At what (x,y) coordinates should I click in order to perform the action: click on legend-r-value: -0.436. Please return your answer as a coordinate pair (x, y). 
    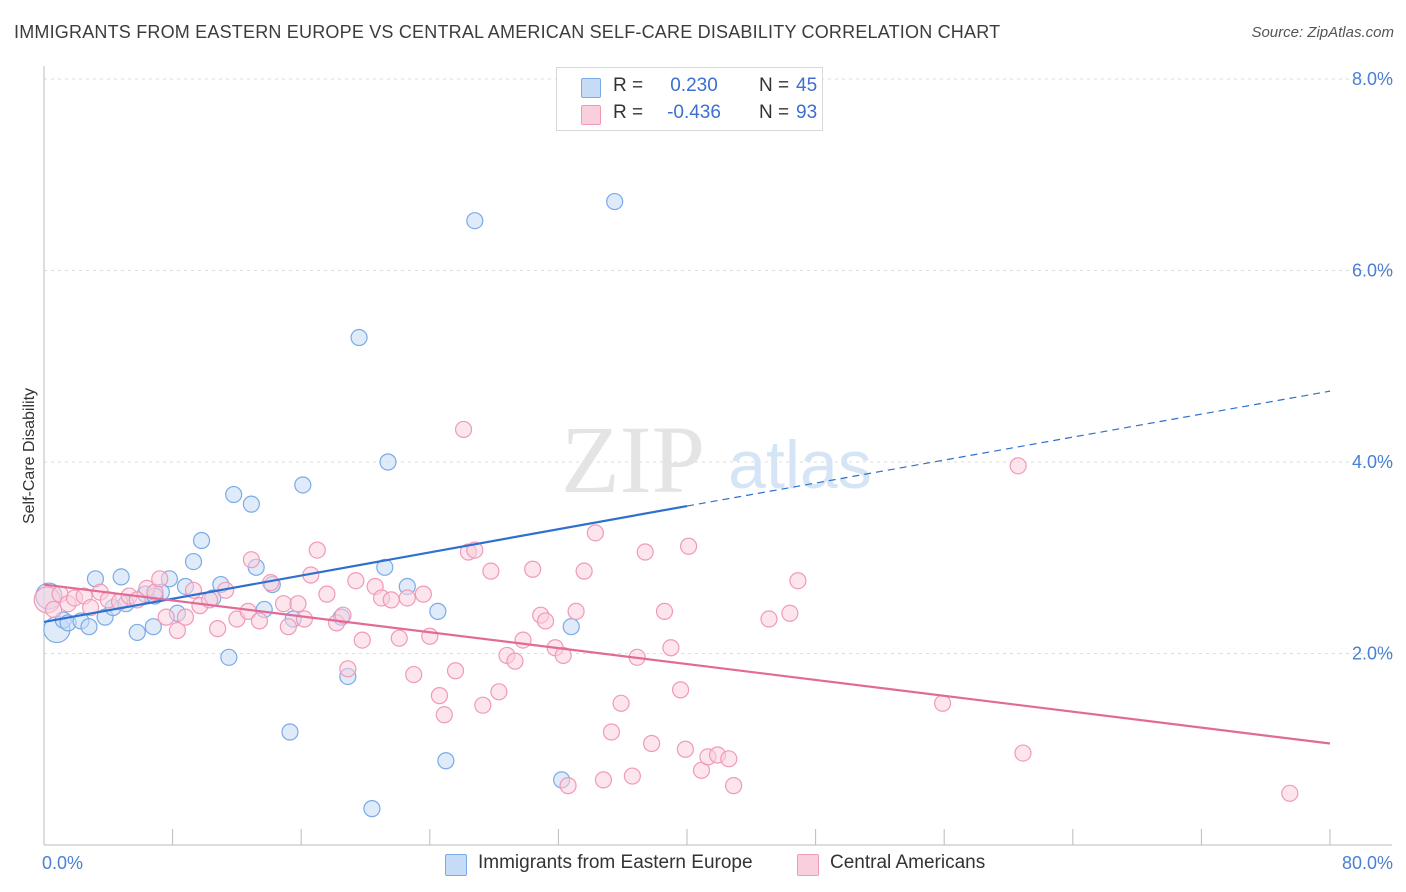
    Looking at the image, I should click on (694, 112).